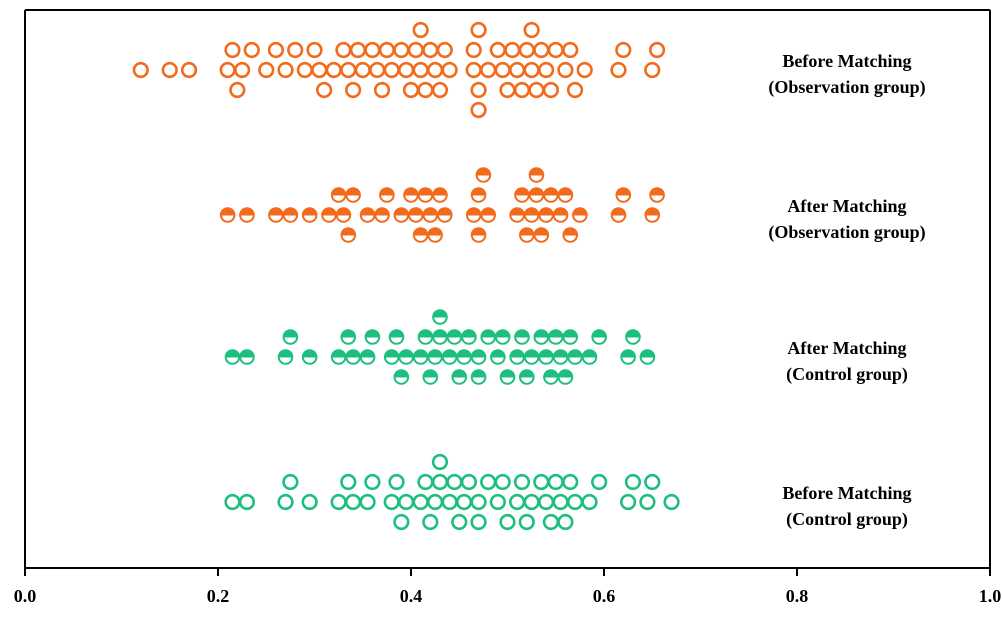 The image size is (1003, 618). Describe the element at coordinates (990, 596) in the screenshot. I see `x-tick-label: 1.0` at that location.